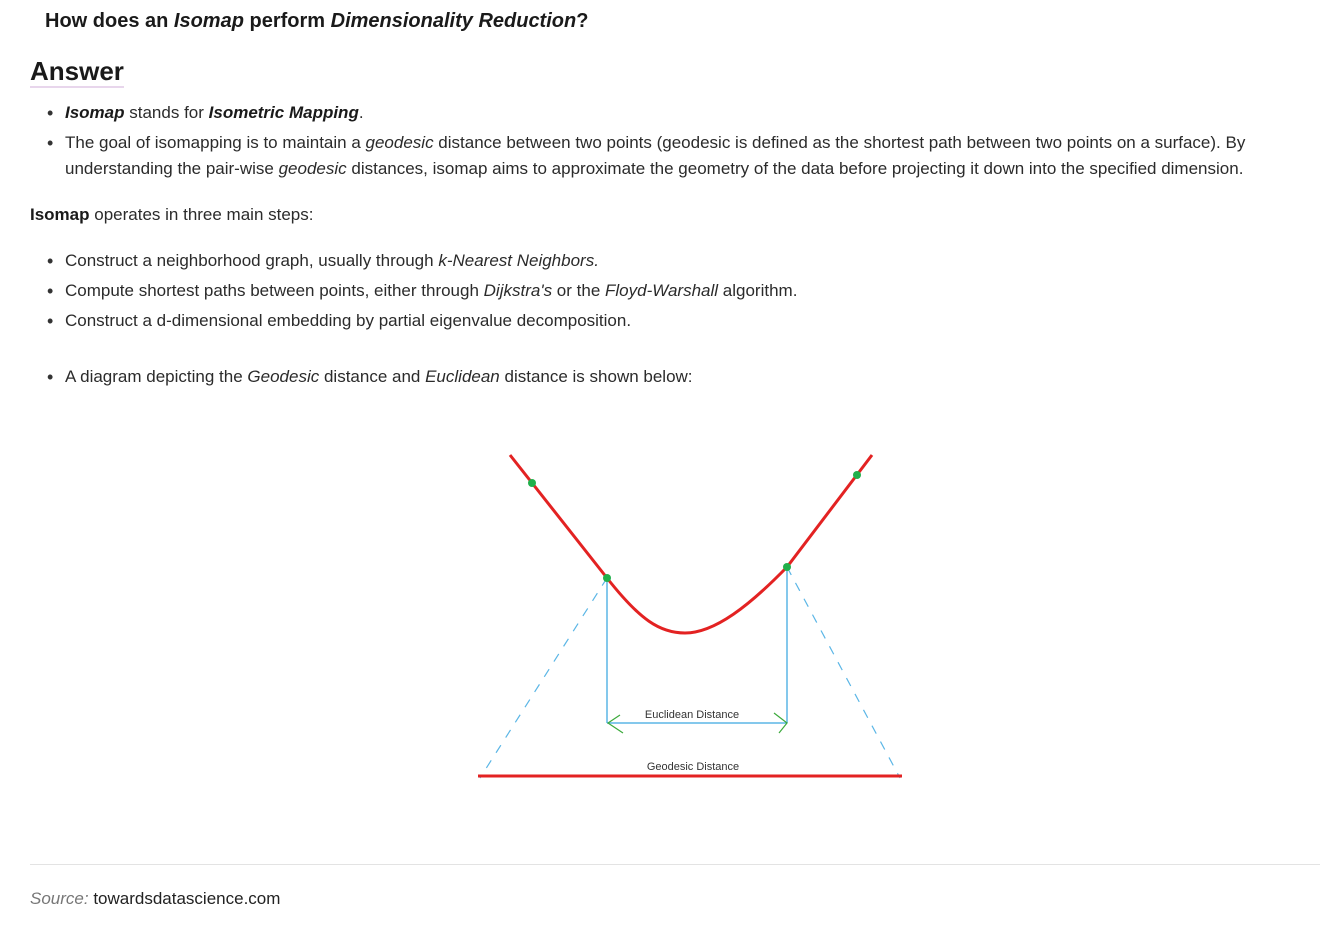 Image resolution: width=1344 pixels, height=928 pixels. I want to click on term-geodesic: Geodesic, so click(283, 376).